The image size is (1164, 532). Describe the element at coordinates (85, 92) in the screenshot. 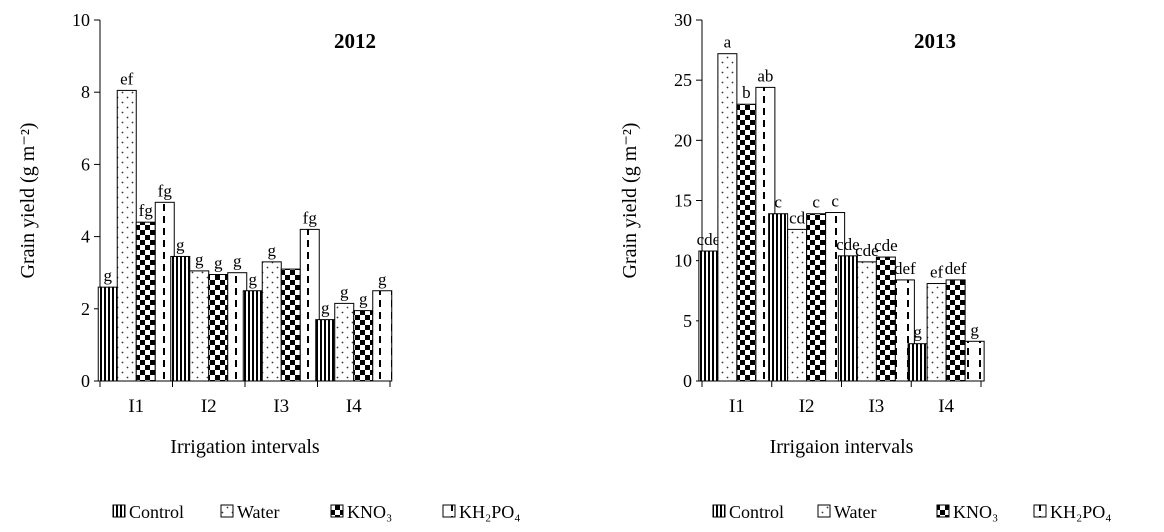

I see `y-tick-label: 8` at that location.